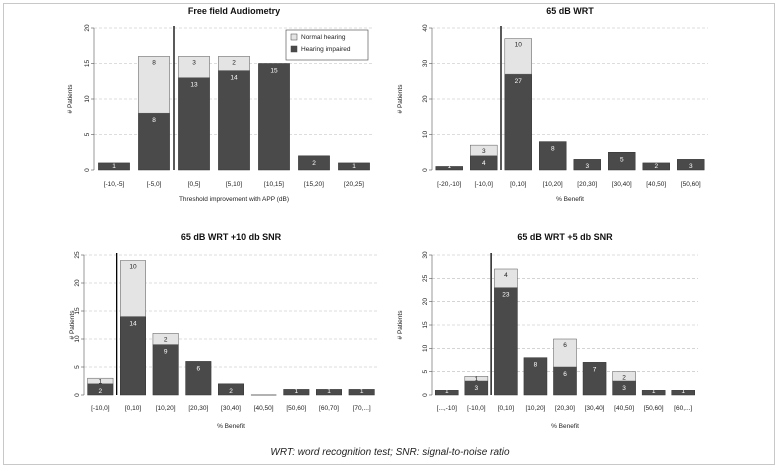 Image resolution: width=780 pixels, height=470 pixels. What do you see at coordinates (154, 184) in the screenshot?
I see `x-tick-label: [-5,0]` at bounding box center [154, 184].